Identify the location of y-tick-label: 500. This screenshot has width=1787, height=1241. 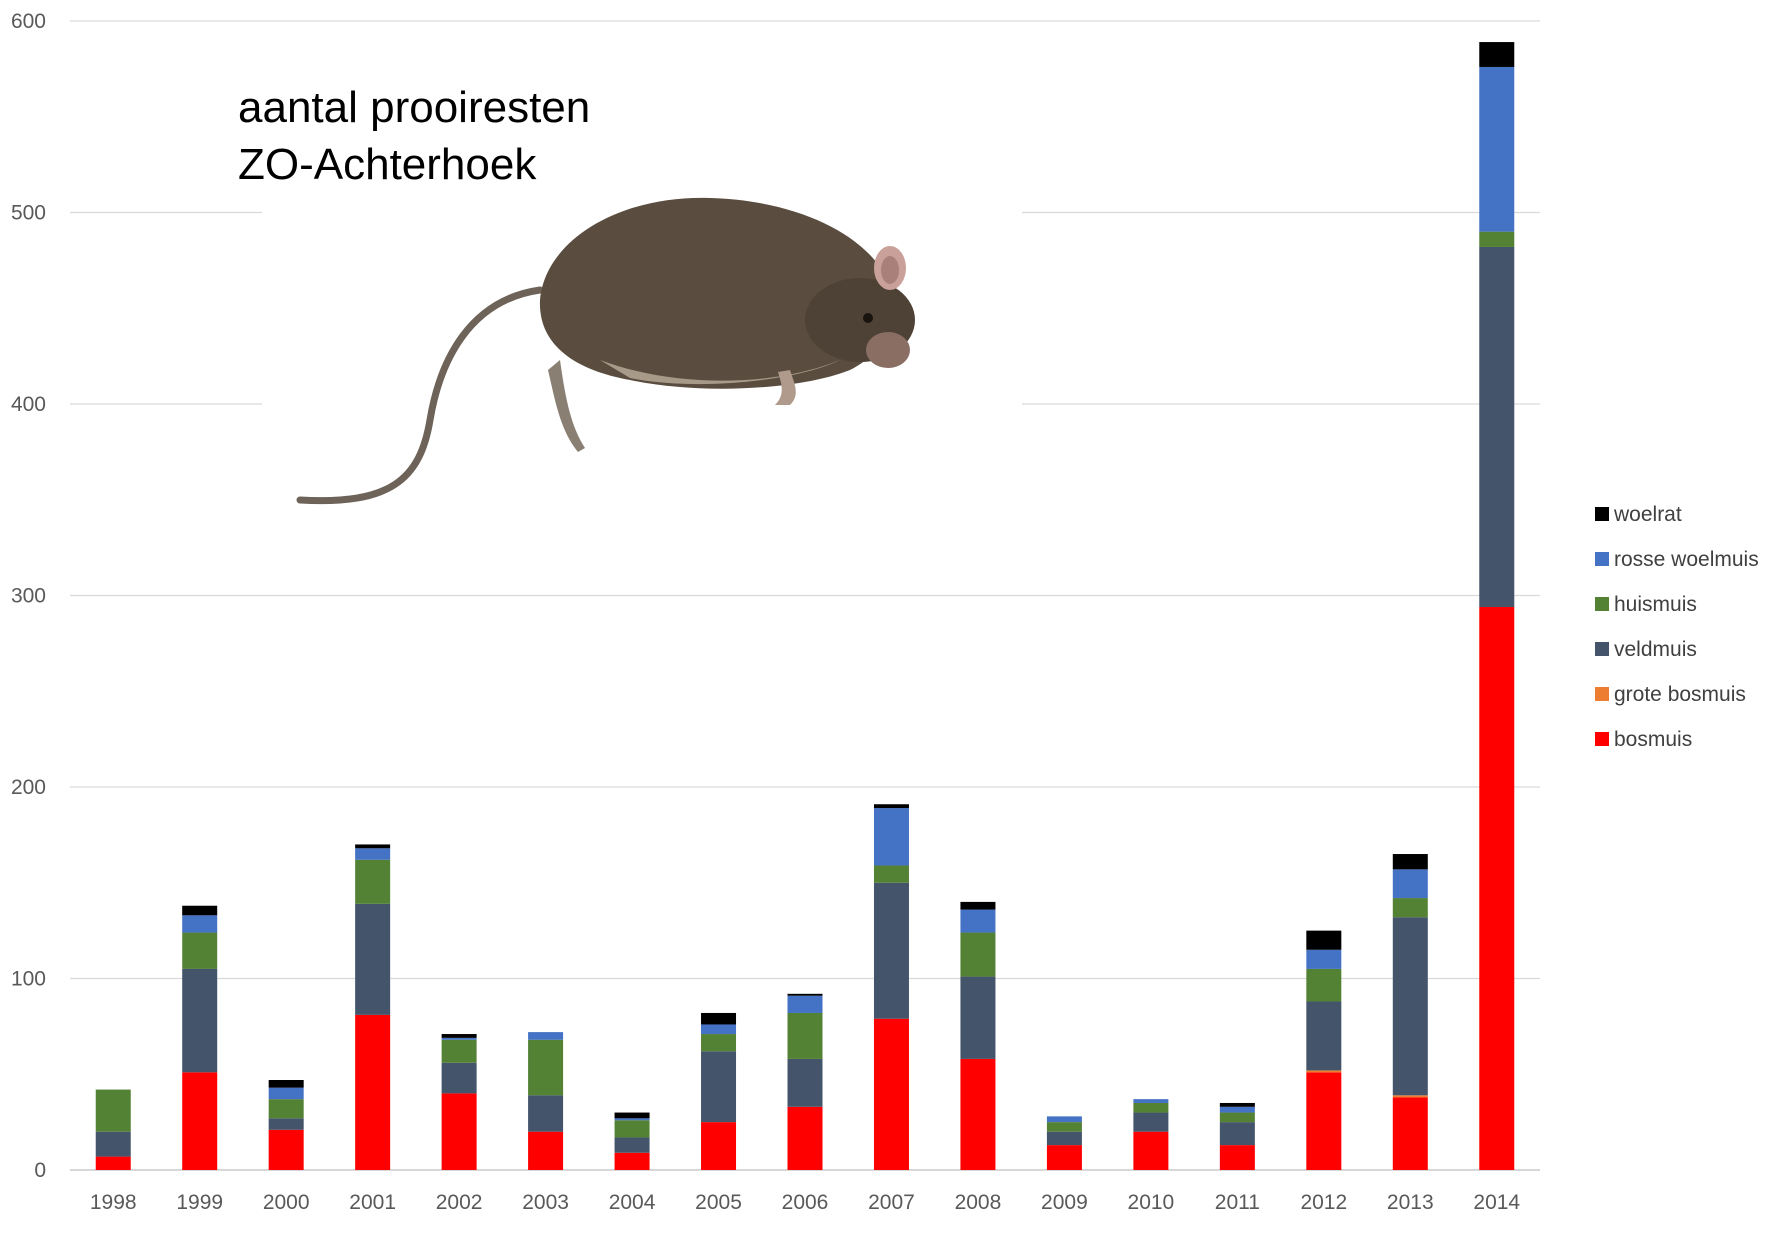
(28, 213).